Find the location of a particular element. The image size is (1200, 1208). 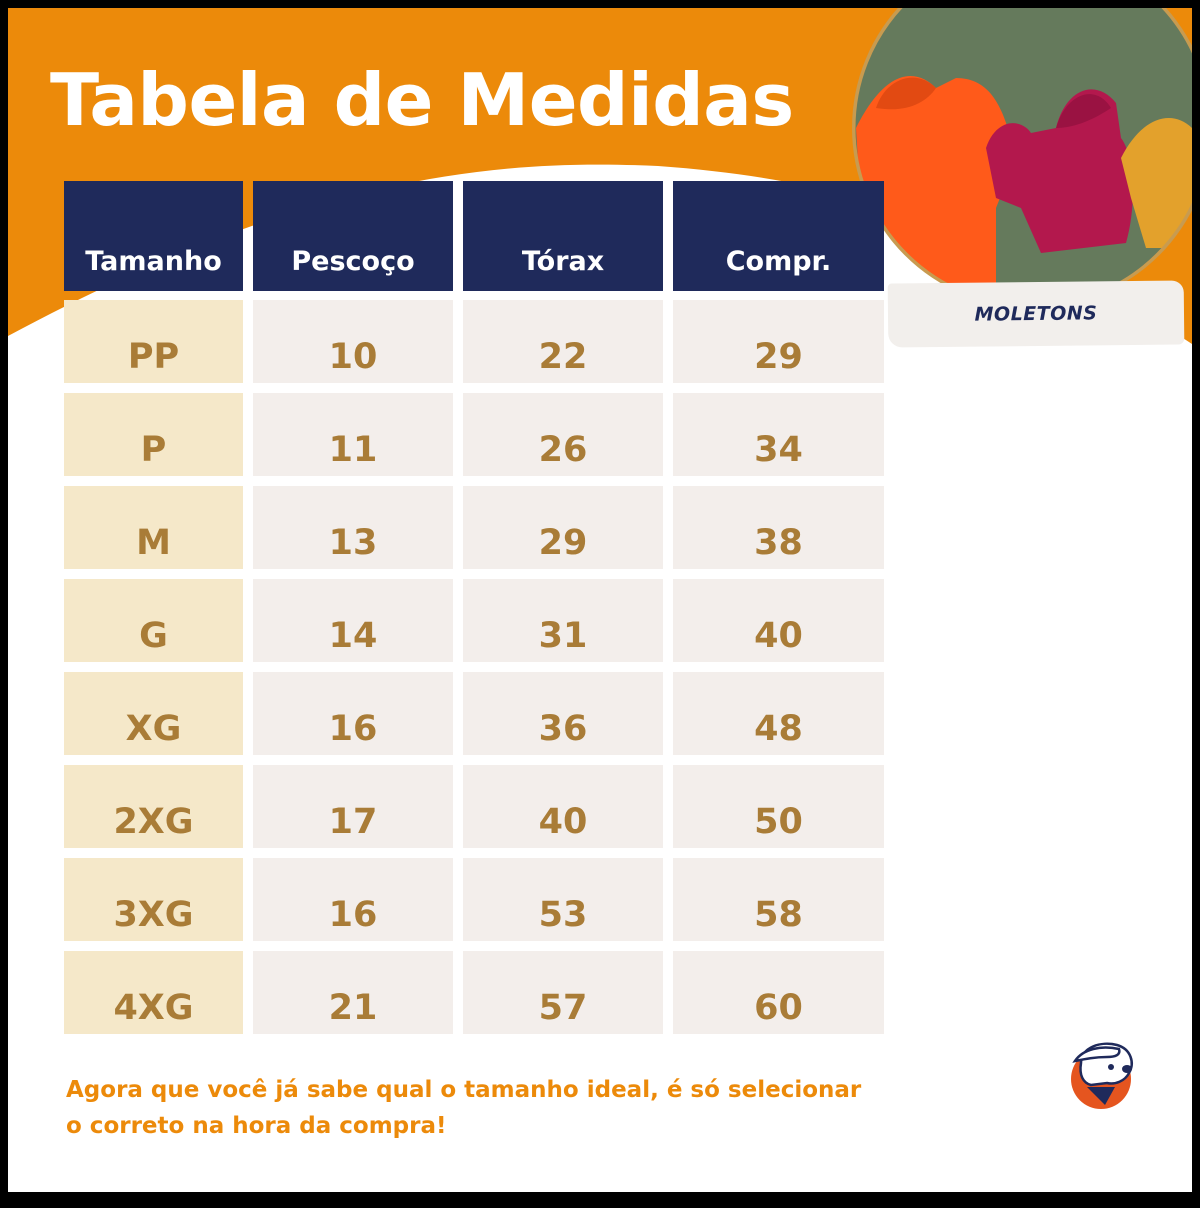

table-cell-size: M is located at coordinates (153, 527).